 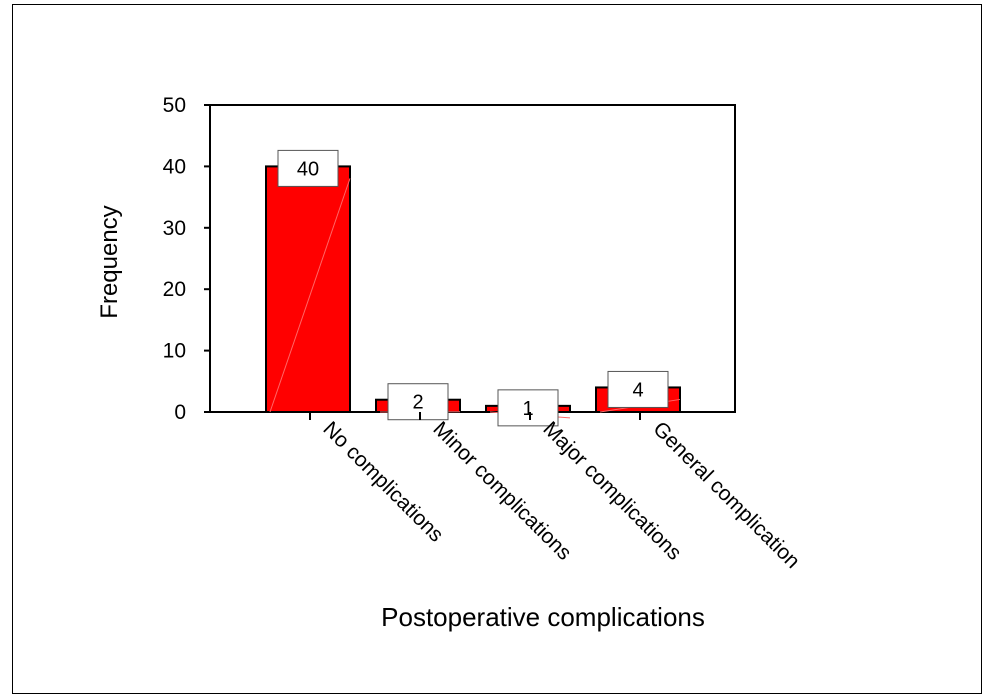 What do you see at coordinates (382, 481) in the screenshot?
I see `x-tick-label: No complications` at bounding box center [382, 481].